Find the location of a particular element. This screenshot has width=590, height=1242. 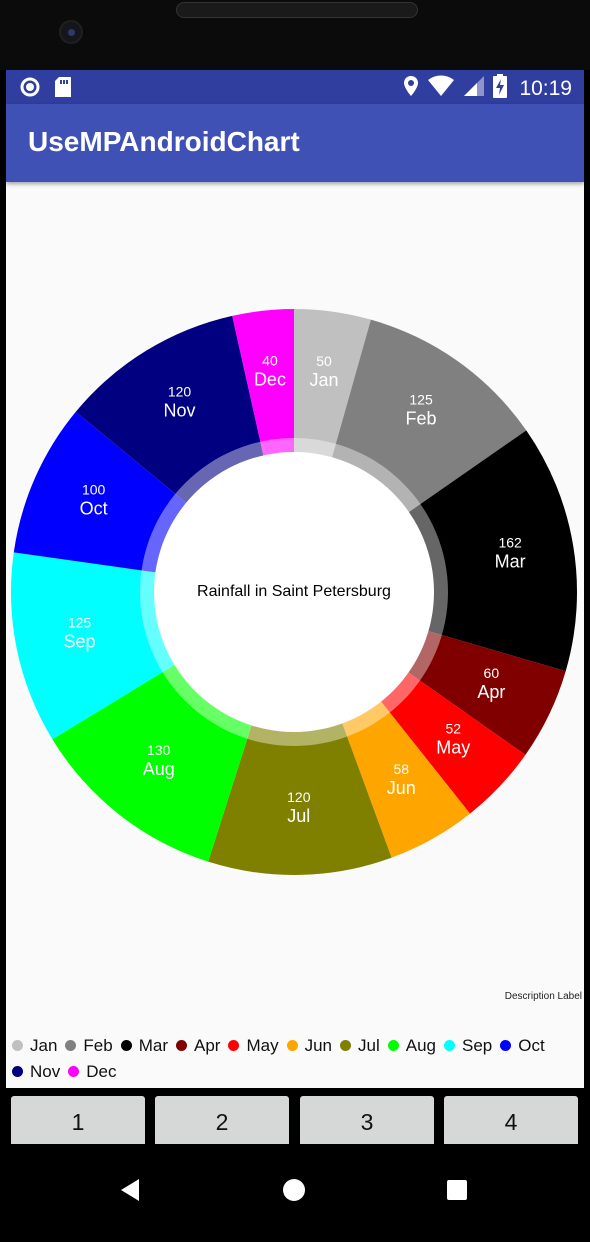

slice-category-label: Dec is located at coordinates (270, 379).